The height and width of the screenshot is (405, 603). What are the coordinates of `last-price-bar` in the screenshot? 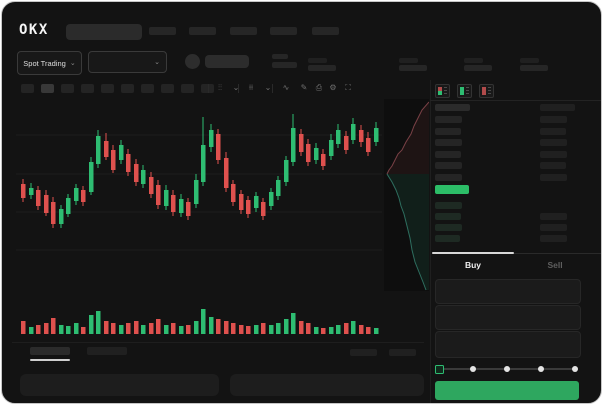 It's located at (452, 189).